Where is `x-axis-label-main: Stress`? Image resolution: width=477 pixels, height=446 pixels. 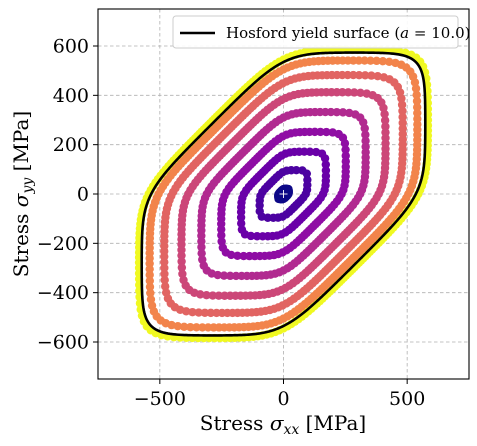 x-axis-label-main: Stress is located at coordinates (235, 423).